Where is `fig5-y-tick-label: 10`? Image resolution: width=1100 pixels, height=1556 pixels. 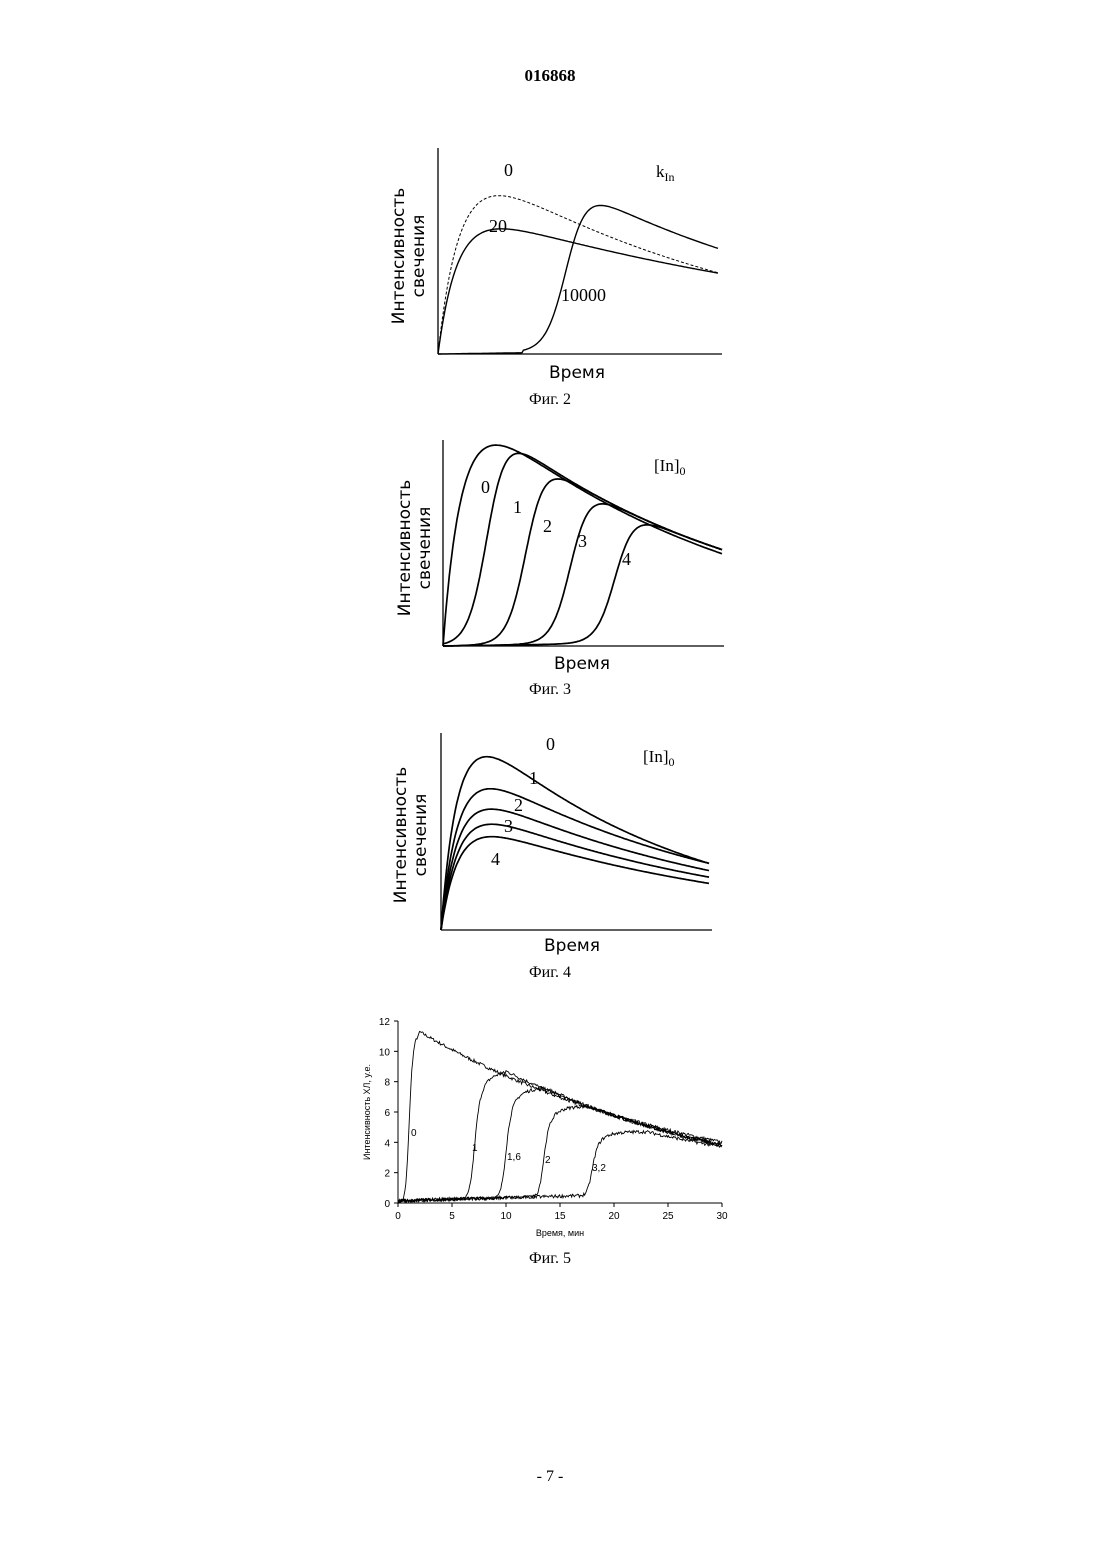
fig5-y-tick-label: 10 is located at coordinates (385, 1052).